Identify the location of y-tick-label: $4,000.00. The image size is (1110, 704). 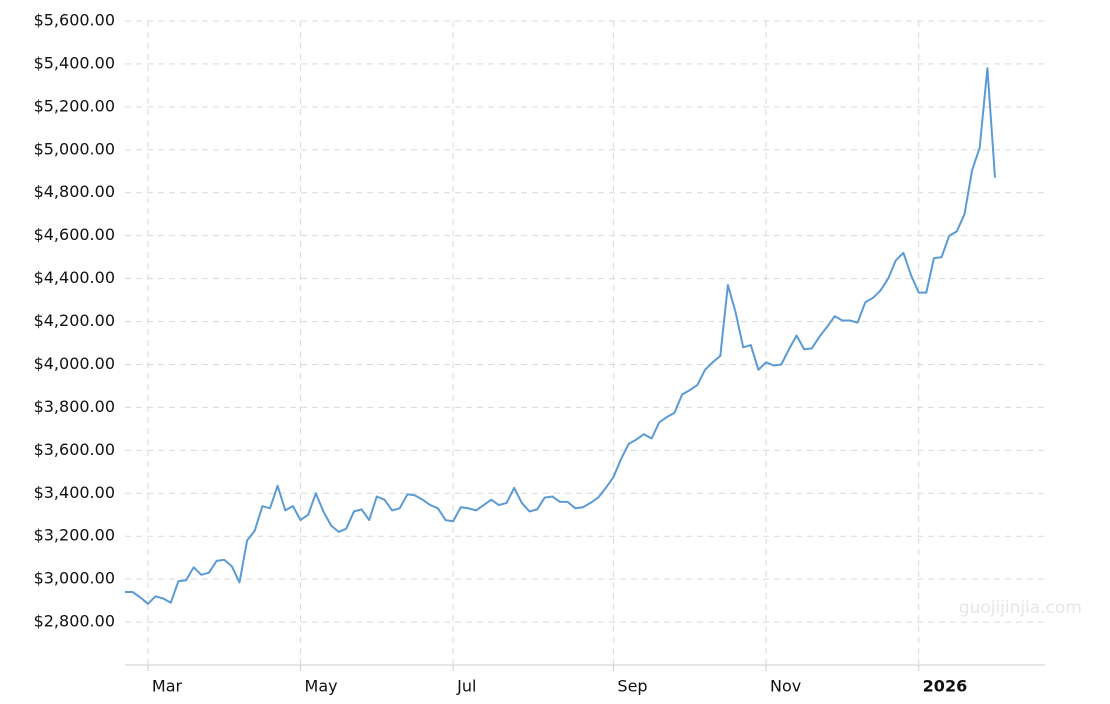
(74, 363).